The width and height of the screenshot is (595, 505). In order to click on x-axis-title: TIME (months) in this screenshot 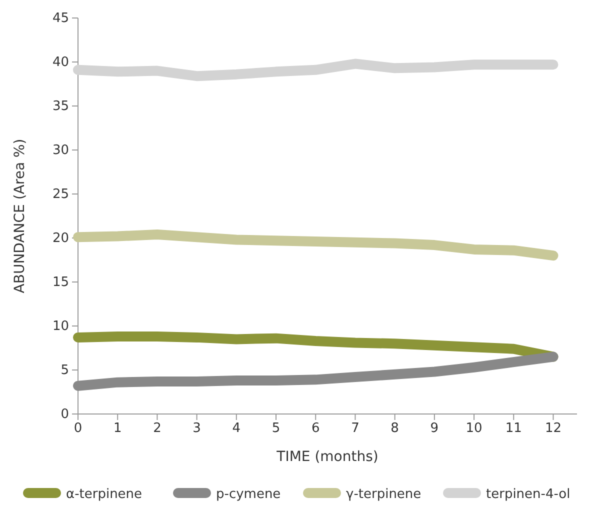, I will do `click(327, 457)`.